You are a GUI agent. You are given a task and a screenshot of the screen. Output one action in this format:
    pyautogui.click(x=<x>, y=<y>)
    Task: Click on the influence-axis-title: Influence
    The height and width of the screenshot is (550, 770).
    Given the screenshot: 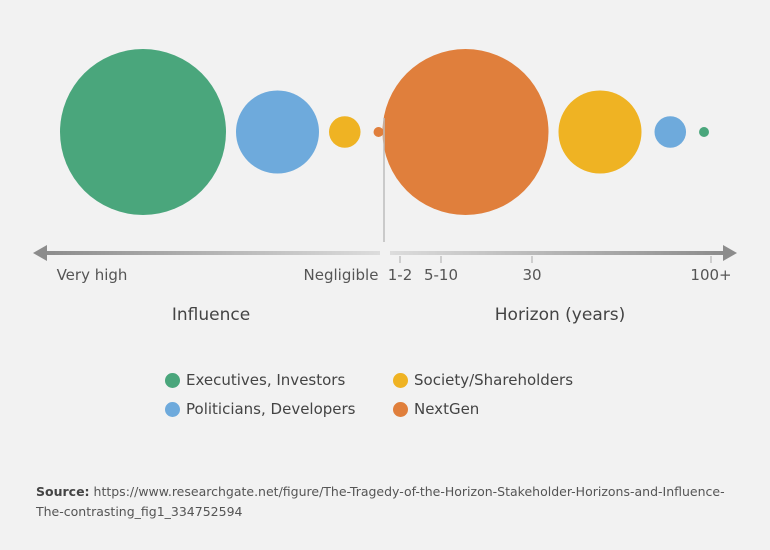 What is the action you would take?
    pyautogui.click(x=211, y=315)
    